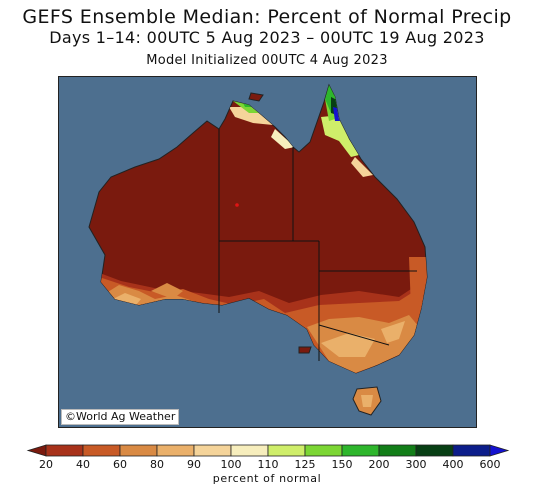 The image size is (534, 490). What do you see at coordinates (342, 464) in the screenshot?
I see `colorbar-tick-label: 150` at bounding box center [342, 464].